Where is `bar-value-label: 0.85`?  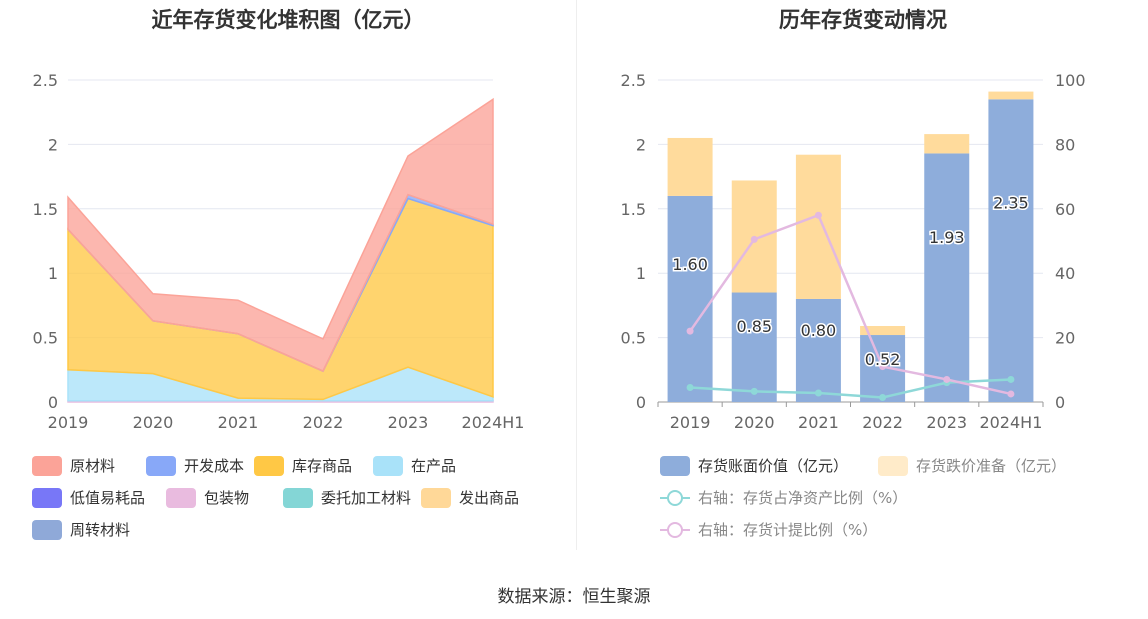
bar-value-label: 0.85 is located at coordinates (754, 326).